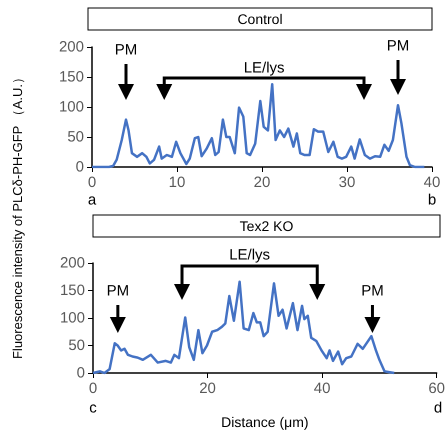 The image size is (448, 434). What do you see at coordinates (432, 200) in the screenshot?
I see `text: b` at bounding box center [432, 200].